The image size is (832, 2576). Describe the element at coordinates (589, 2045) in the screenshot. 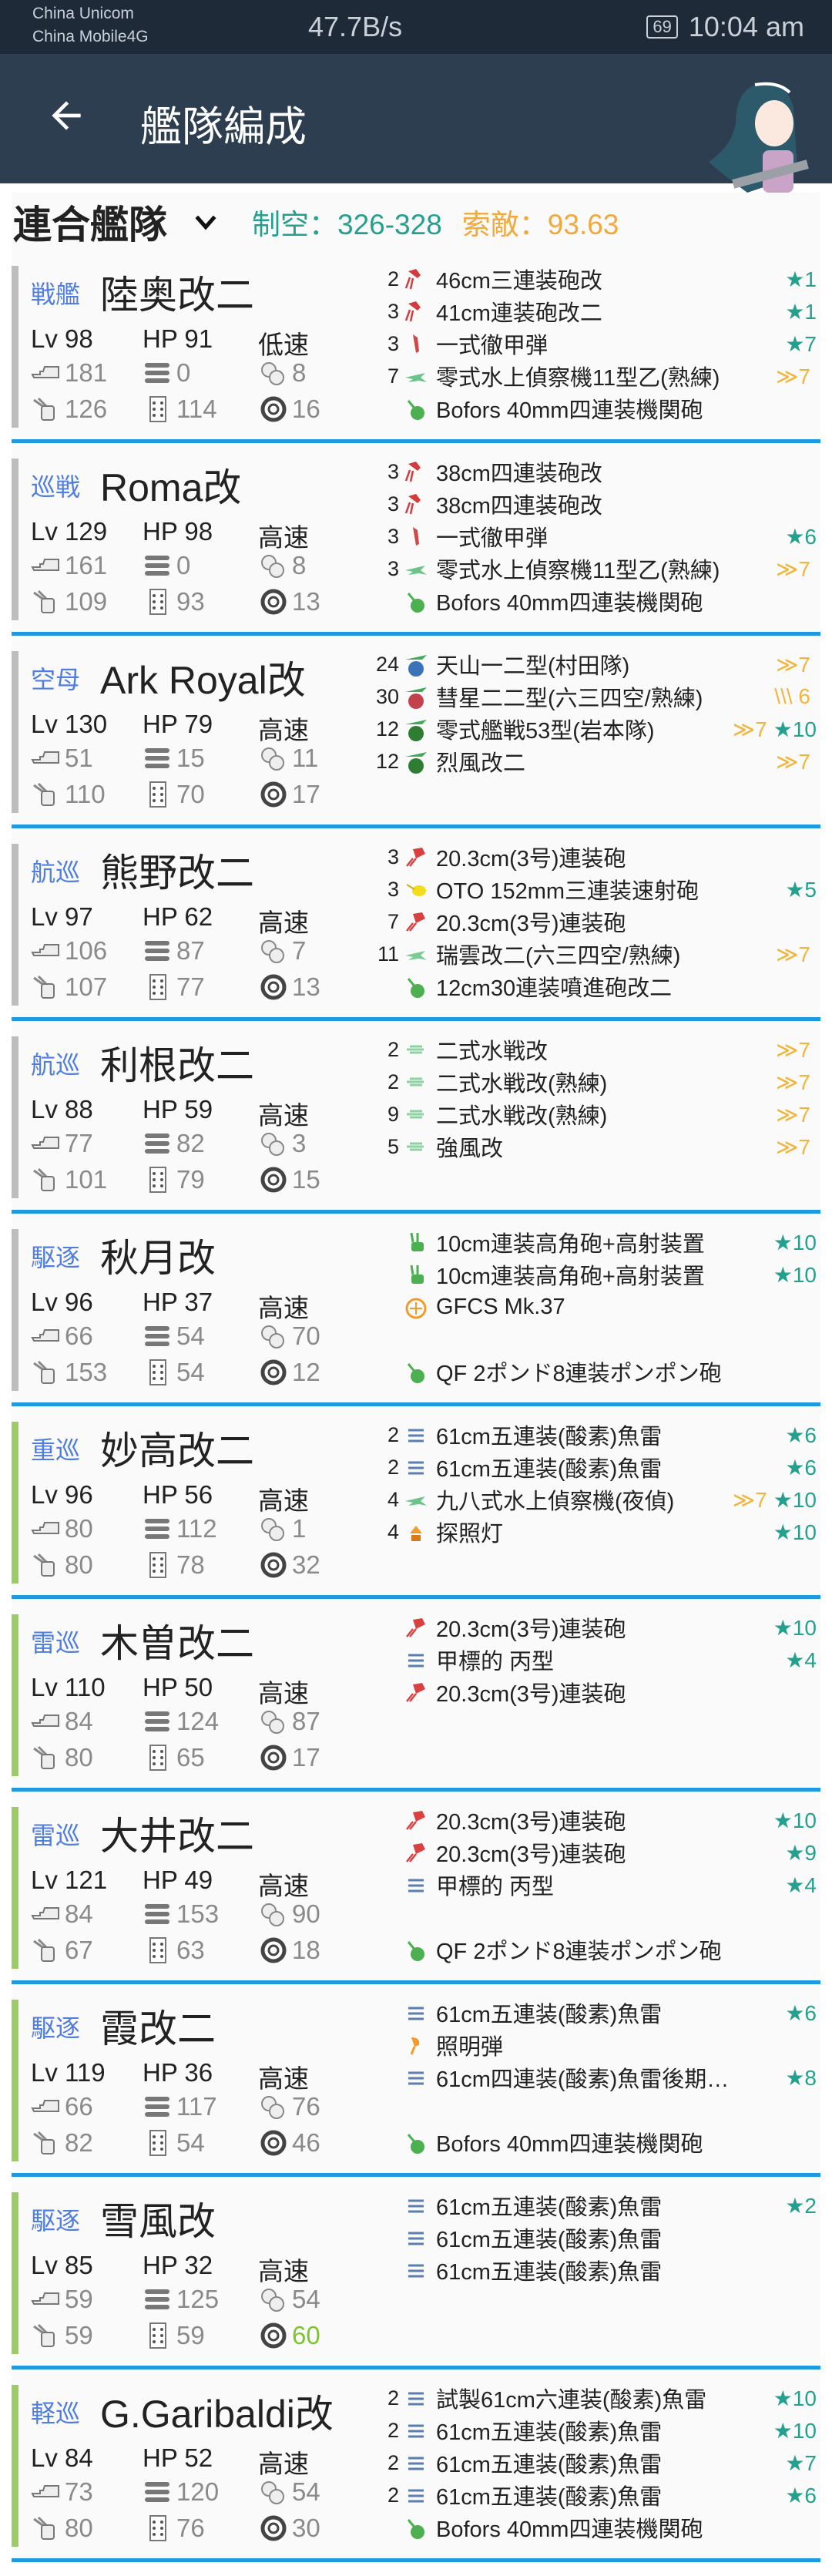

I see `equipment-slot: 照明弾` at that location.